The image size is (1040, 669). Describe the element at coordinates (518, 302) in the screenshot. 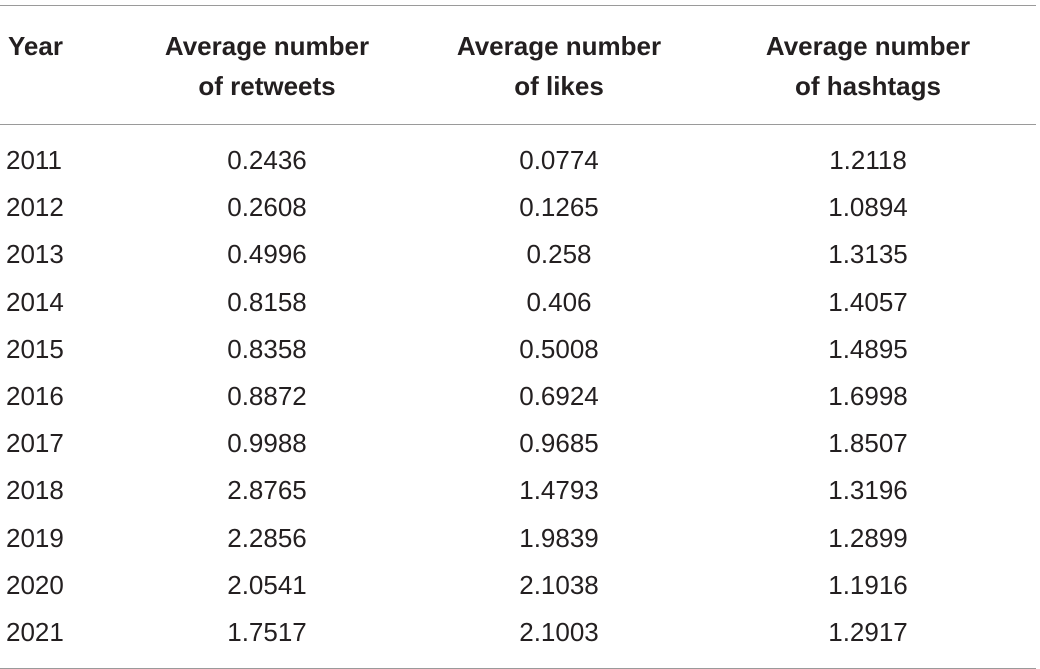

I see `table-row: 2014 0.8158 0.406 1.4057` at that location.